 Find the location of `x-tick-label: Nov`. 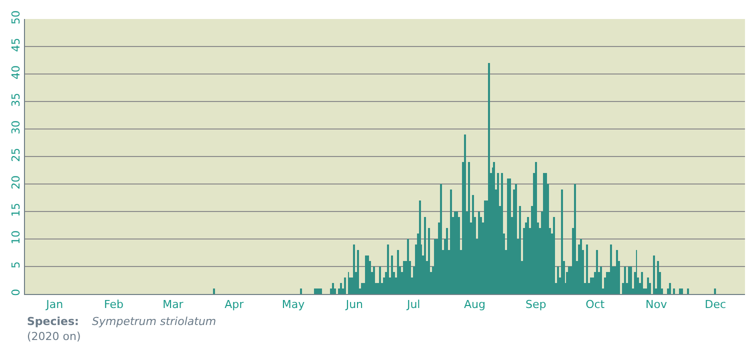

x-tick-label: Nov is located at coordinates (656, 305).